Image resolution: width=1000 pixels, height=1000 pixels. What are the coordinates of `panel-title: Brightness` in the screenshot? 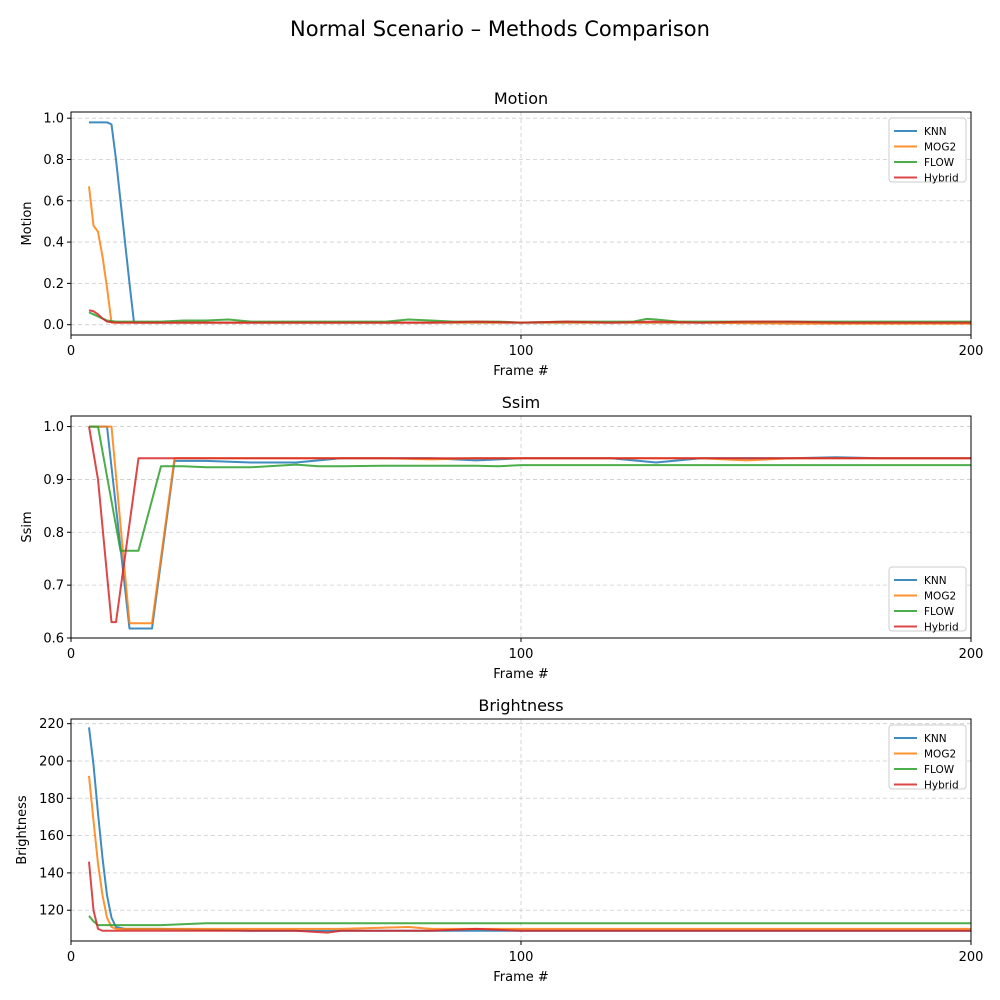 It's located at (520, 705).